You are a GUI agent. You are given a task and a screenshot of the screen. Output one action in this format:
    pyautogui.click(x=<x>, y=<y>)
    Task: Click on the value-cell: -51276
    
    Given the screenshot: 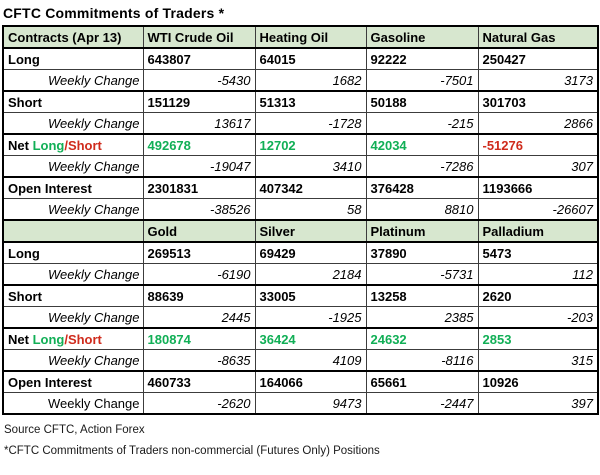 What is the action you would take?
    pyautogui.click(x=538, y=144)
    